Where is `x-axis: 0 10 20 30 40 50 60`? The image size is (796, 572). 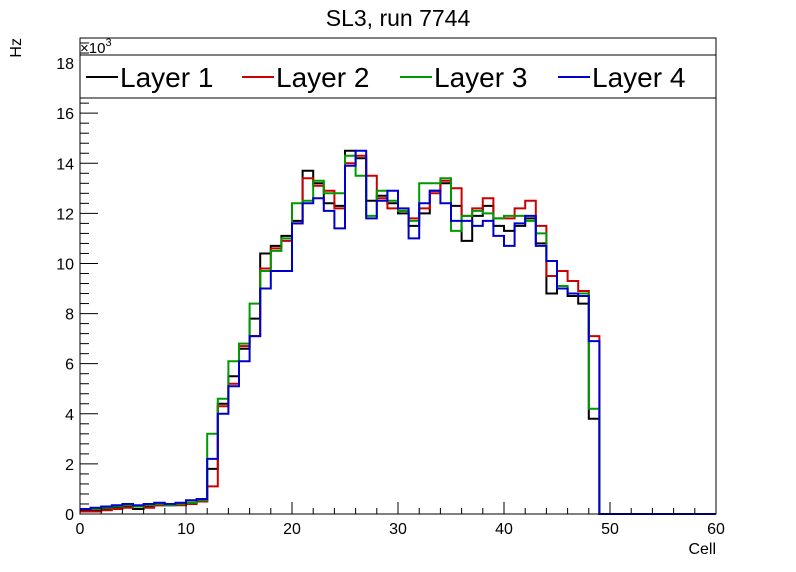
x-axis: 0 10 20 30 40 50 60 is located at coordinates (400, 520).